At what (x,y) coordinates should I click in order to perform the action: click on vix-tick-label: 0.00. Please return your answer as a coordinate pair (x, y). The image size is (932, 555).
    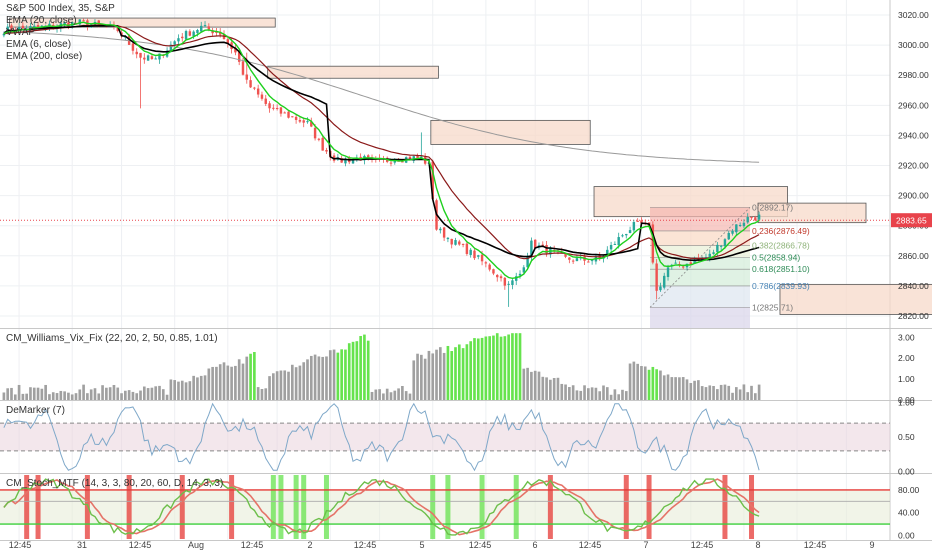
    Looking at the image, I should click on (906, 400).